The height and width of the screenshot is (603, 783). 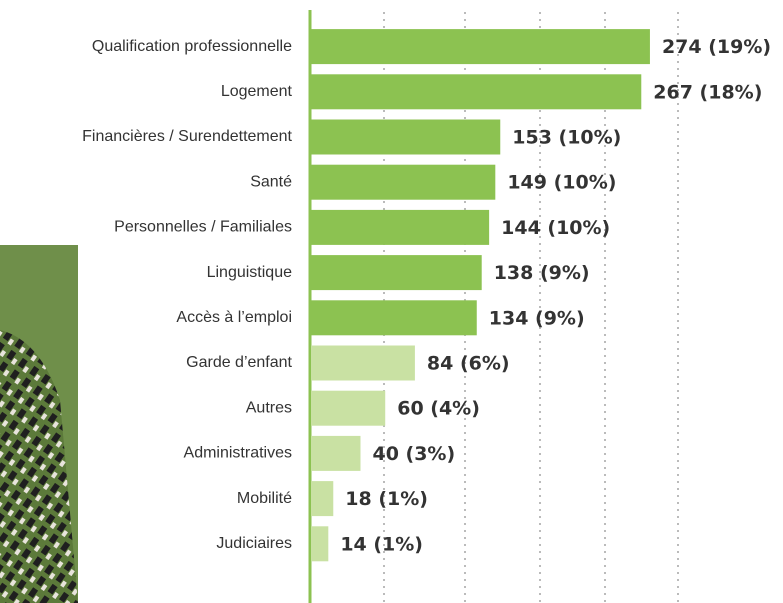 What do you see at coordinates (254, 543) in the screenshot?
I see `category-label: Judiciaires` at bounding box center [254, 543].